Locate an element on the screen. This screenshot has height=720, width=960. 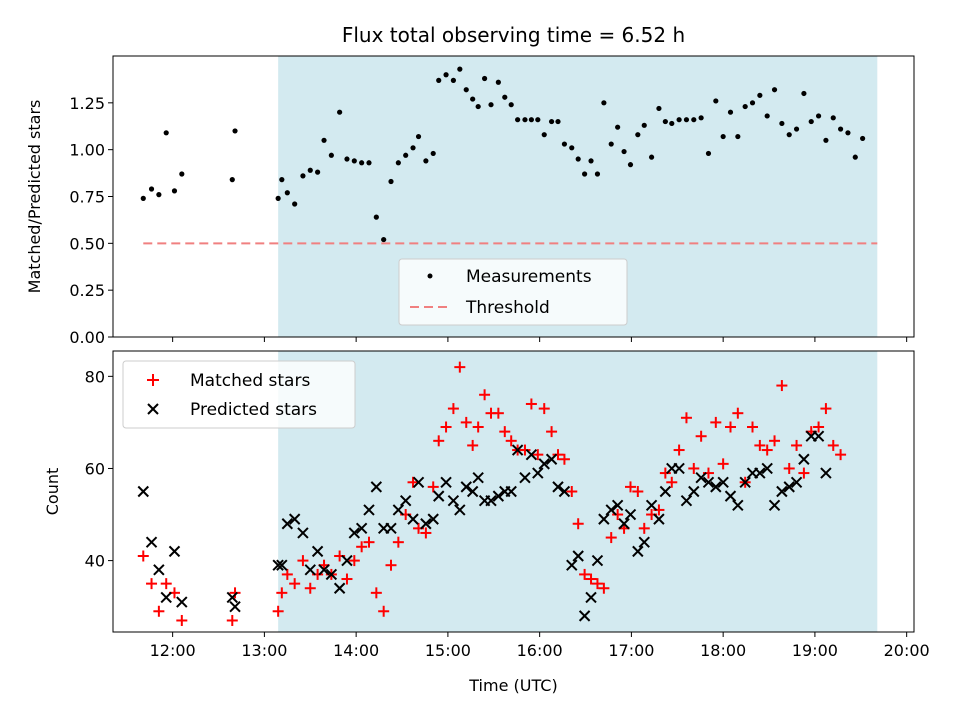
bottom-legend-box is located at coordinates (239, 394).